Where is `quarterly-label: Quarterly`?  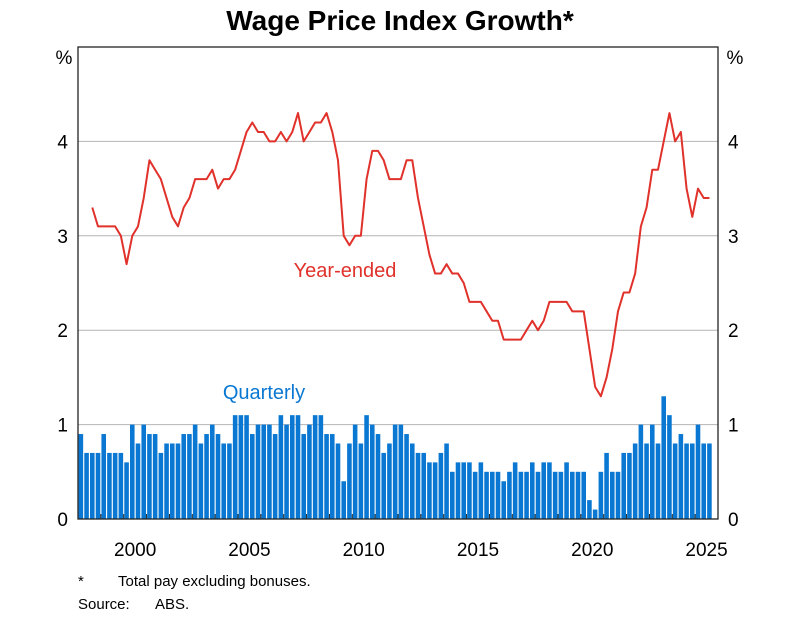
quarterly-label: Quarterly is located at coordinates (264, 393).